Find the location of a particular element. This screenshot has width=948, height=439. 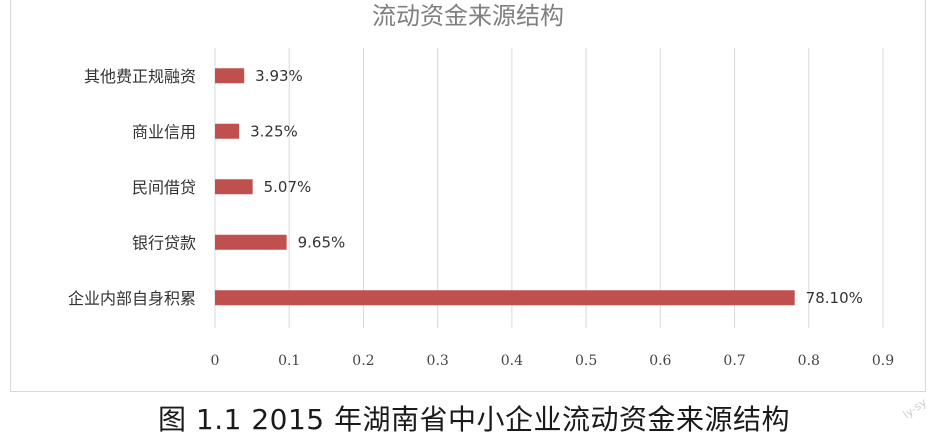

x-tick-label-8: 0.8 is located at coordinates (809, 361).